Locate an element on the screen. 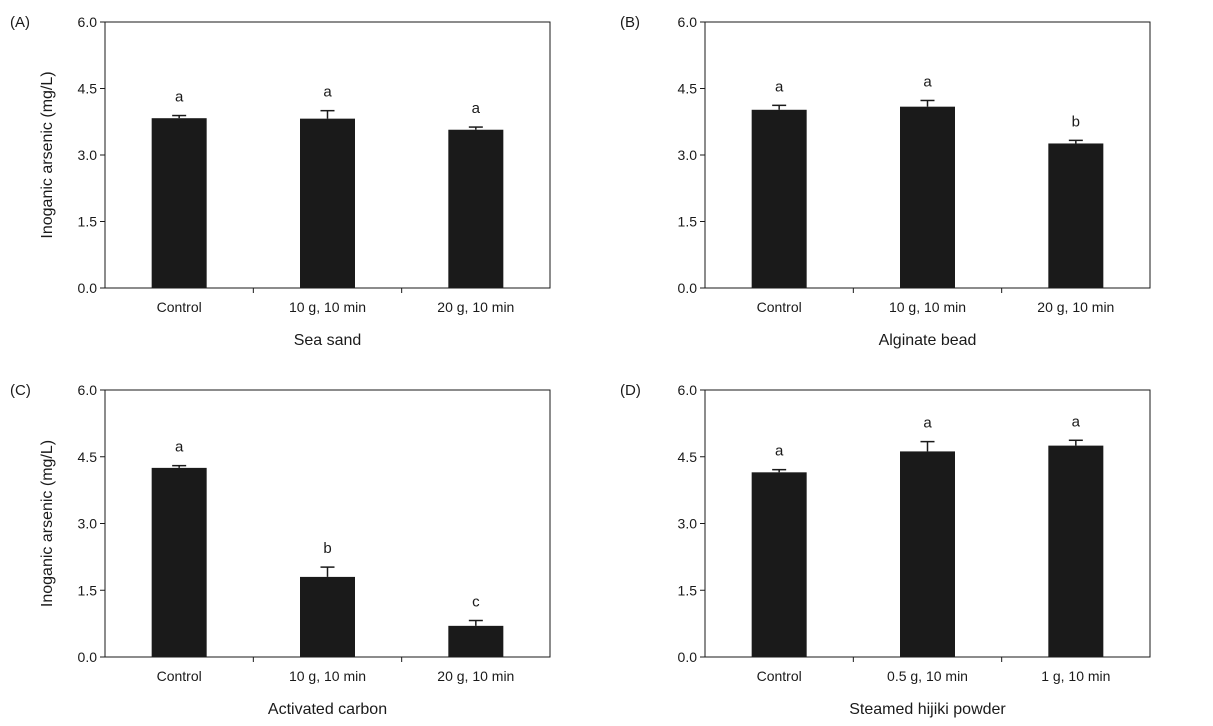  significance-label: c is located at coordinates (476, 602).